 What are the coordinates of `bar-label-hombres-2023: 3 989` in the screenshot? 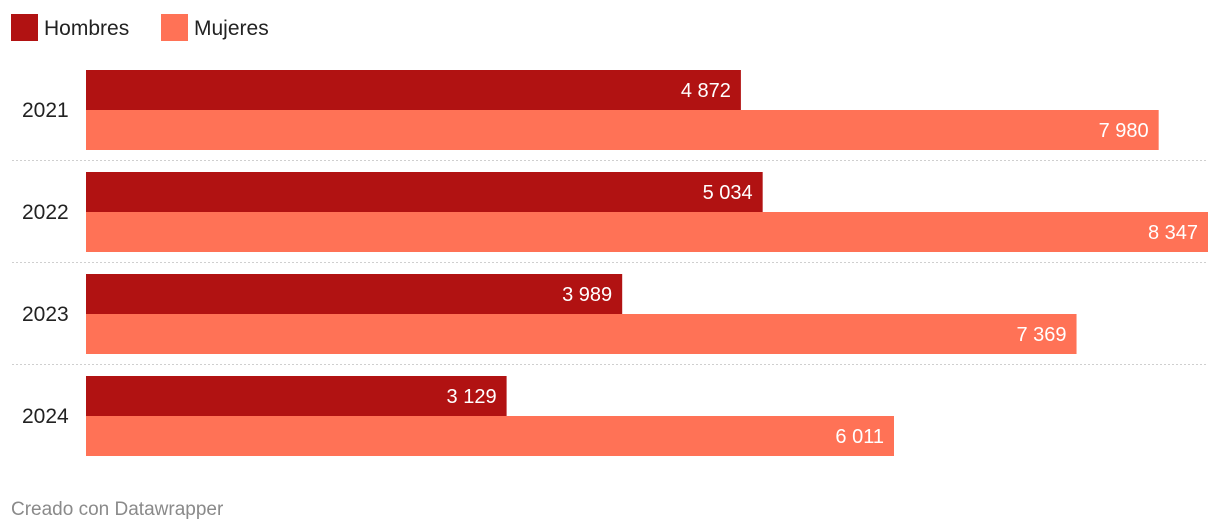 It's located at (587, 295).